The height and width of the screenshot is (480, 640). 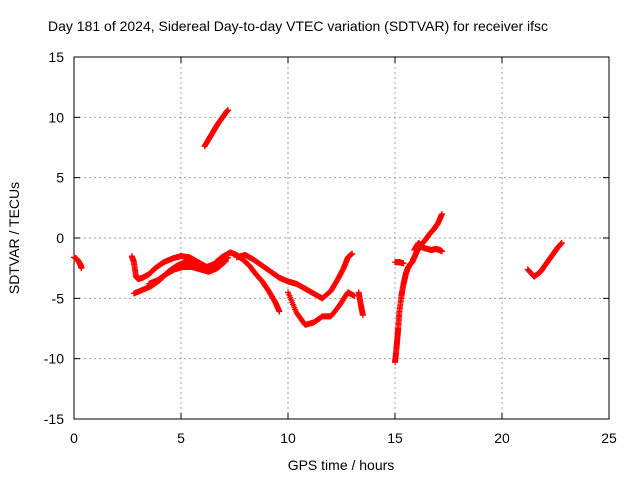 I want to click on x-tick-label: 20, so click(x=502, y=438).